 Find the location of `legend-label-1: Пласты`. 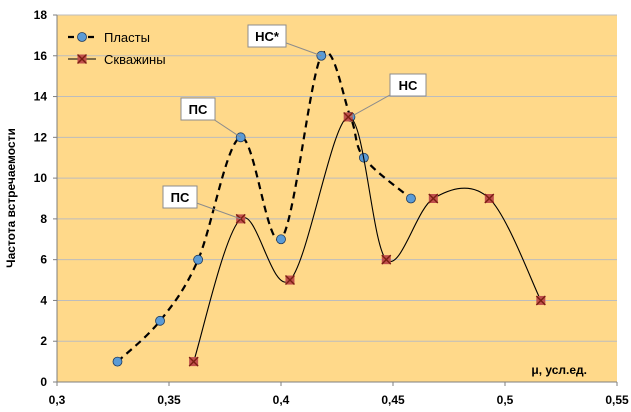

legend-label-1: Пласты is located at coordinates (127, 37).